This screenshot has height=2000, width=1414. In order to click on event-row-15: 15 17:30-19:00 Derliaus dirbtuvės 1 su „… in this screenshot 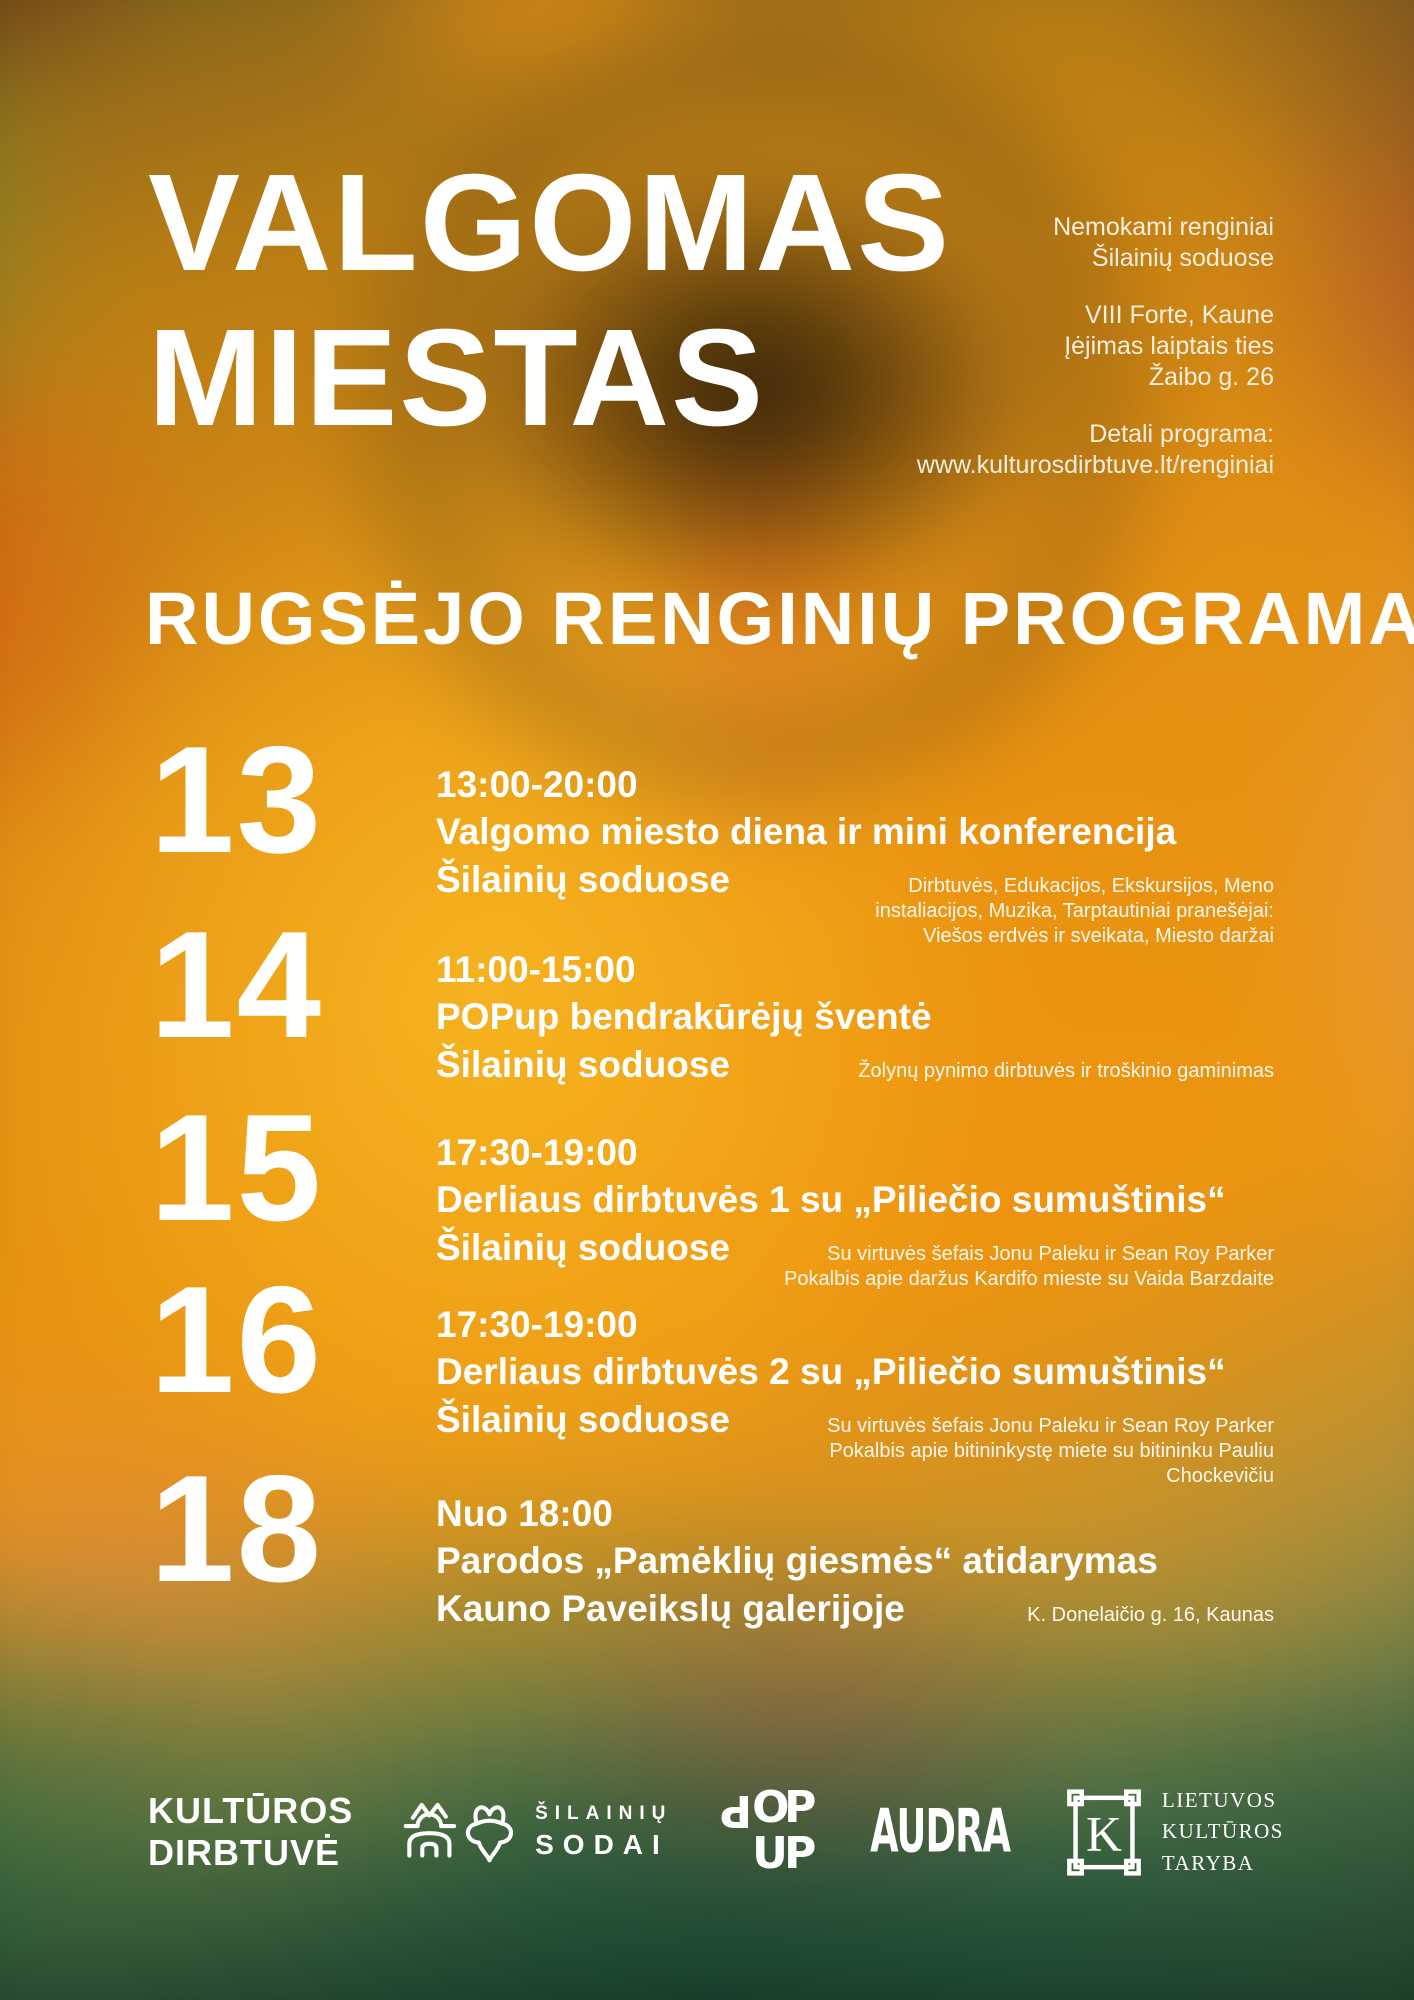, I will do `click(712, 1192)`.